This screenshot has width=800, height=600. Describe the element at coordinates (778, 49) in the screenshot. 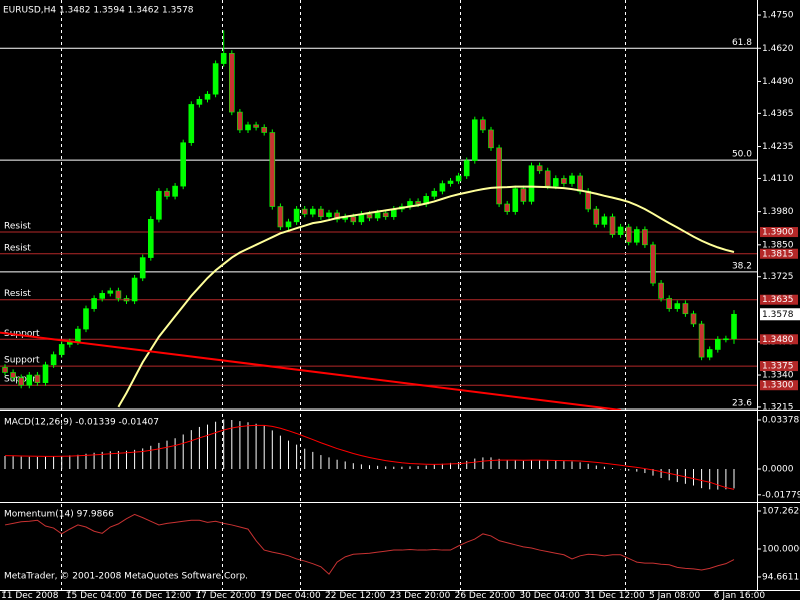

I see `y-tick-label: 1.4620` at that location.